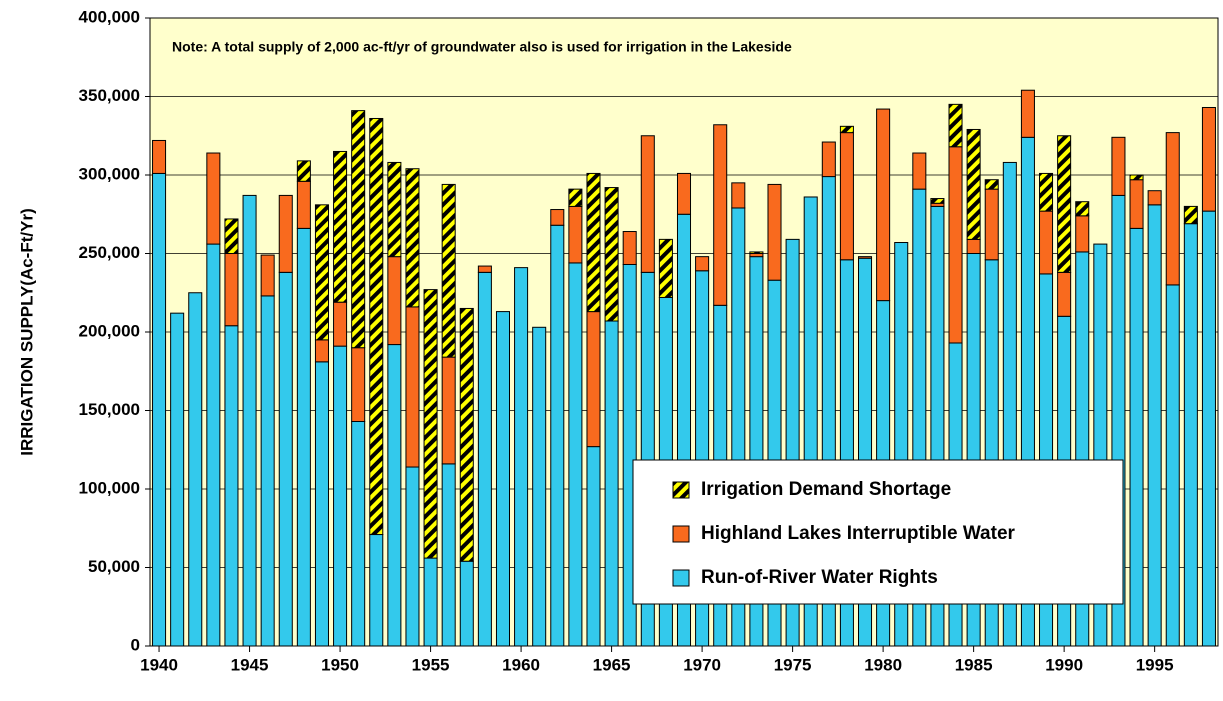 The image size is (1223, 701). Describe the element at coordinates (1064, 664) in the screenshot. I see `x-tick-label: 1990` at that location.